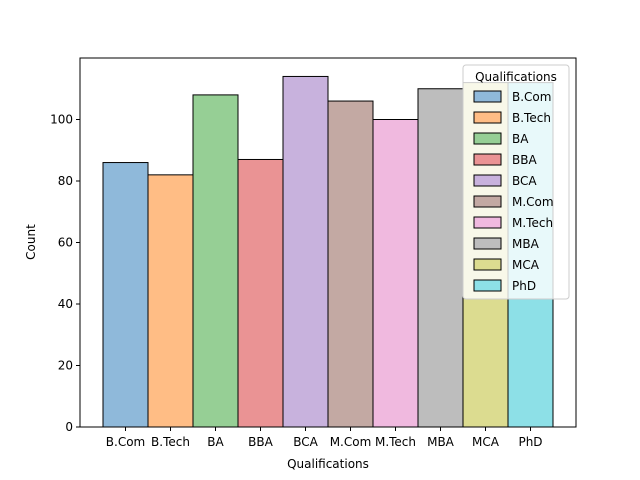 This screenshot has width=640, height=480. Describe the element at coordinates (324, 438) in the screenshot. I see `x-axis: B.Com B.Tech BA BBA BCA M.Com M.Tech MBA MCA PhD` at that location.